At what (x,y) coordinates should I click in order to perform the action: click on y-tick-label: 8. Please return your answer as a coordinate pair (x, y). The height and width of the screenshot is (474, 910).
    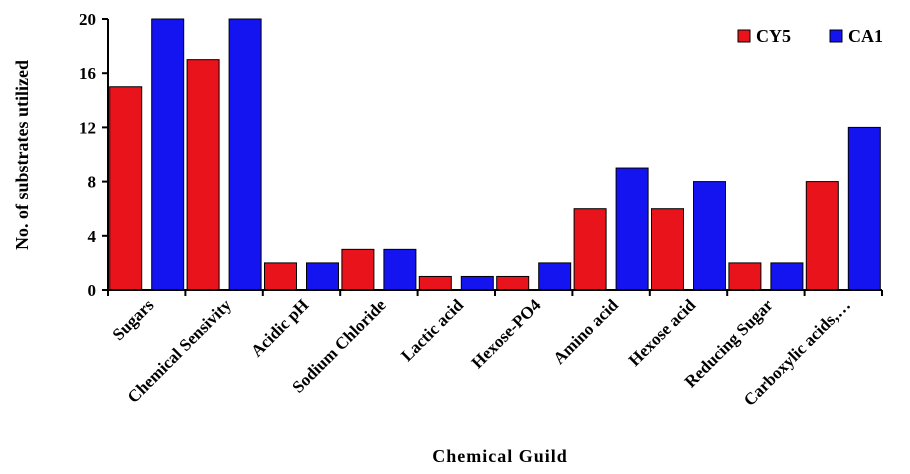
    Looking at the image, I should click on (92, 182).